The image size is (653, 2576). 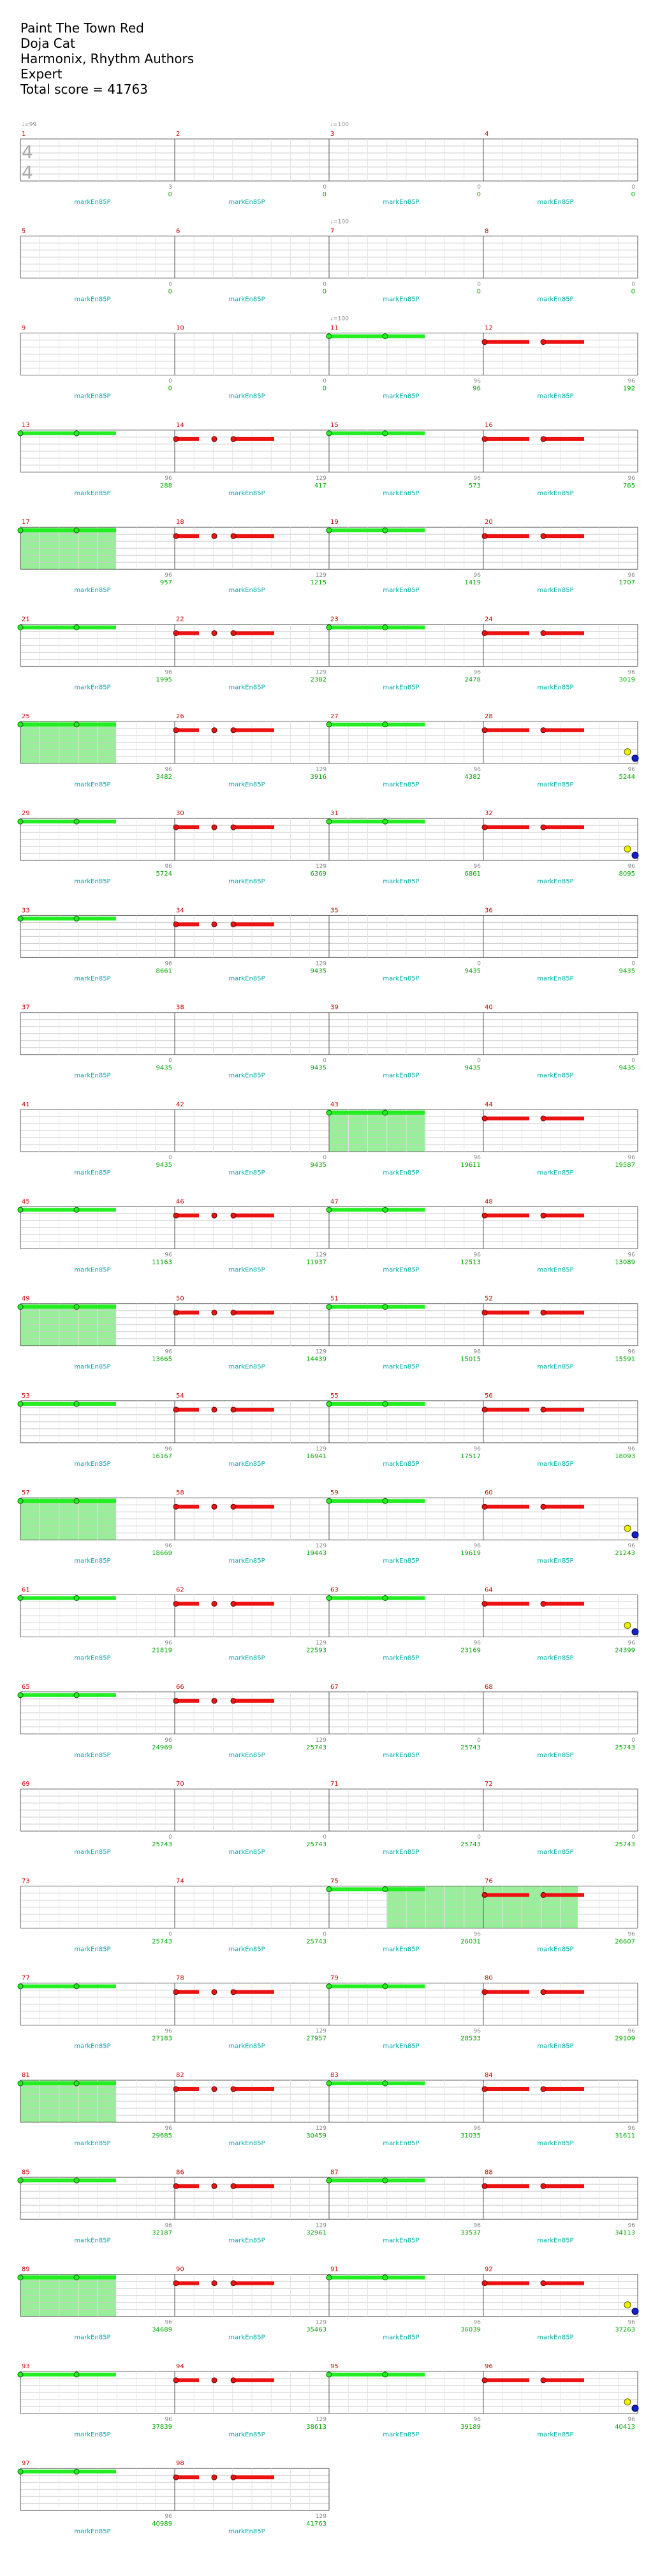 What do you see at coordinates (625, 2232) in the screenshot?
I see `cumulative-score: 34113` at bounding box center [625, 2232].